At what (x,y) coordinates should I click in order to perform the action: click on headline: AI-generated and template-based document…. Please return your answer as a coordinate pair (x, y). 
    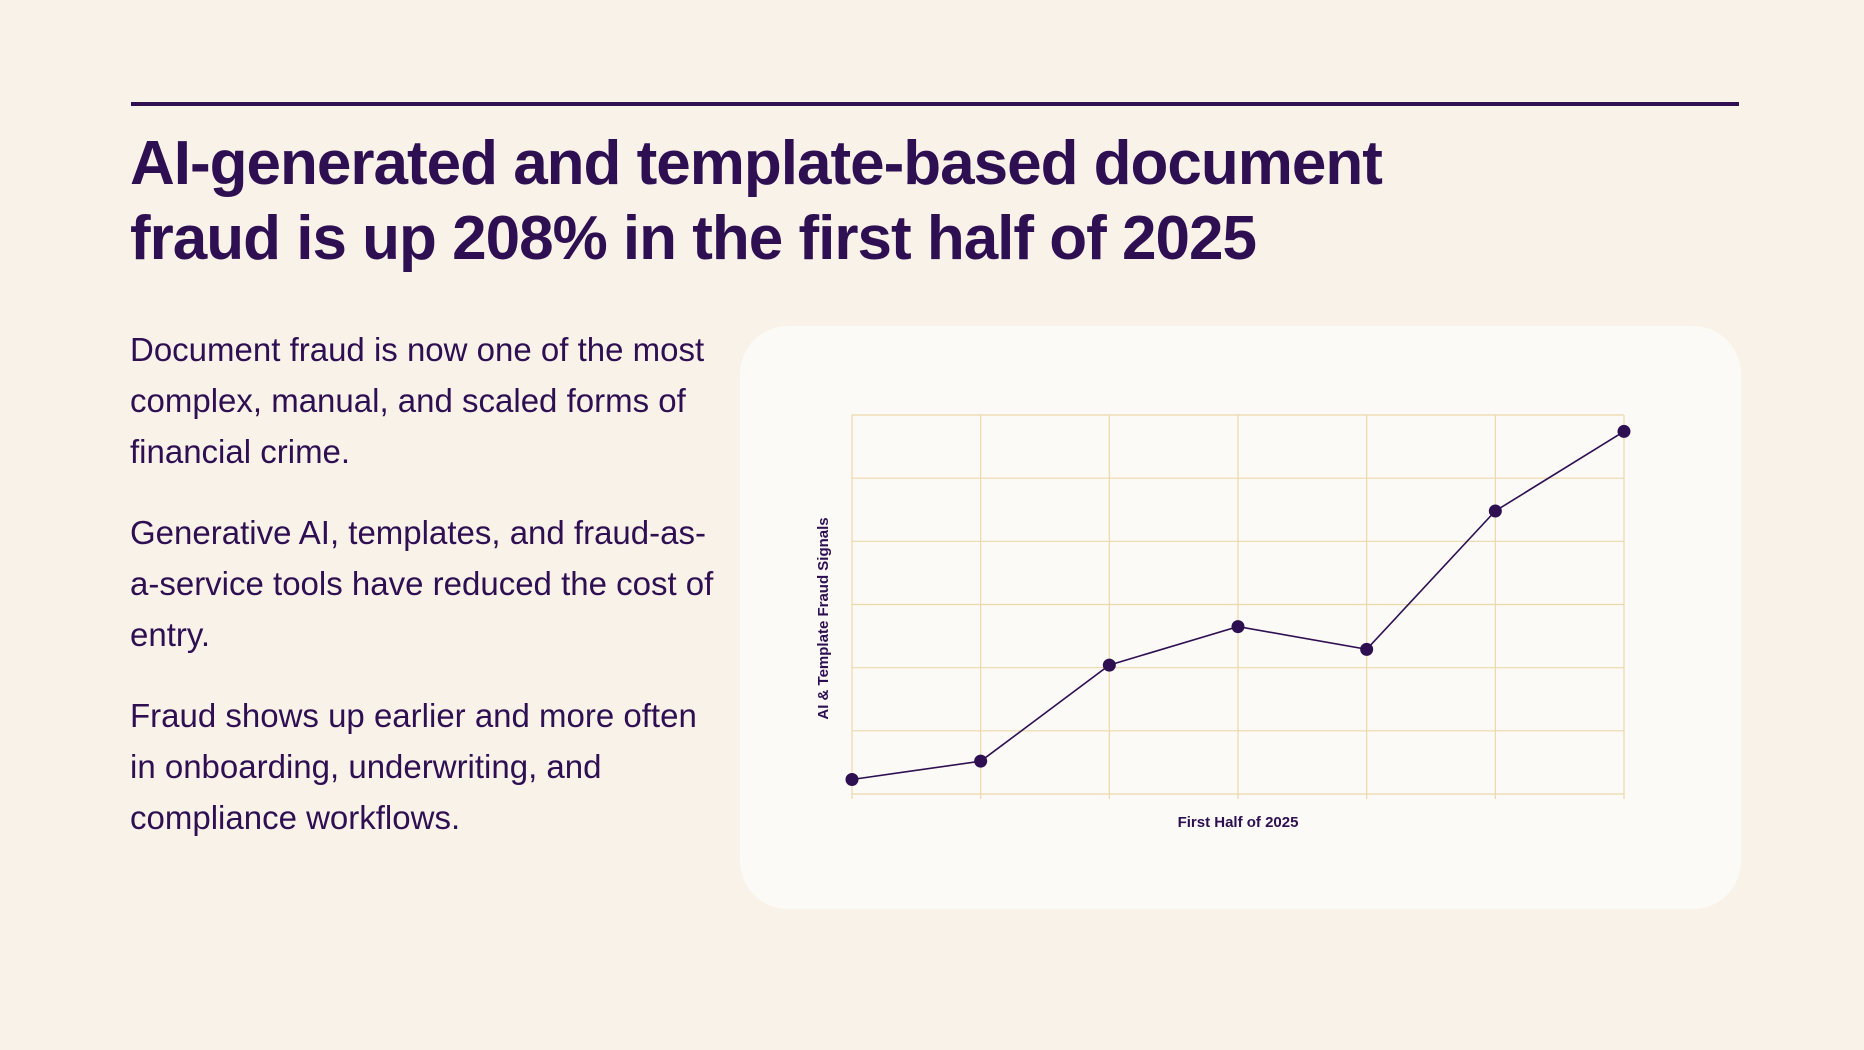
    Looking at the image, I should click on (880, 201).